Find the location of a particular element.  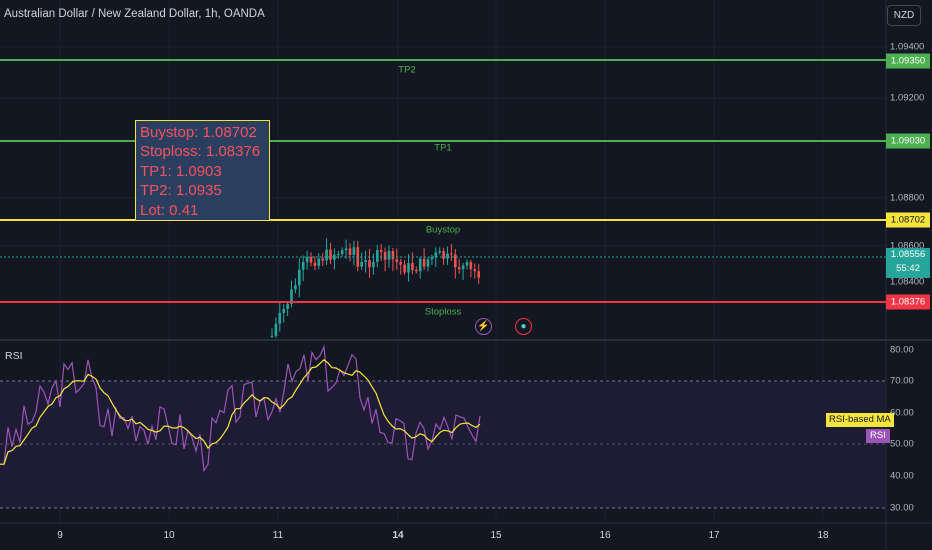

note-line-stoploss: Stoploss: 1.08376 is located at coordinates (200, 152).